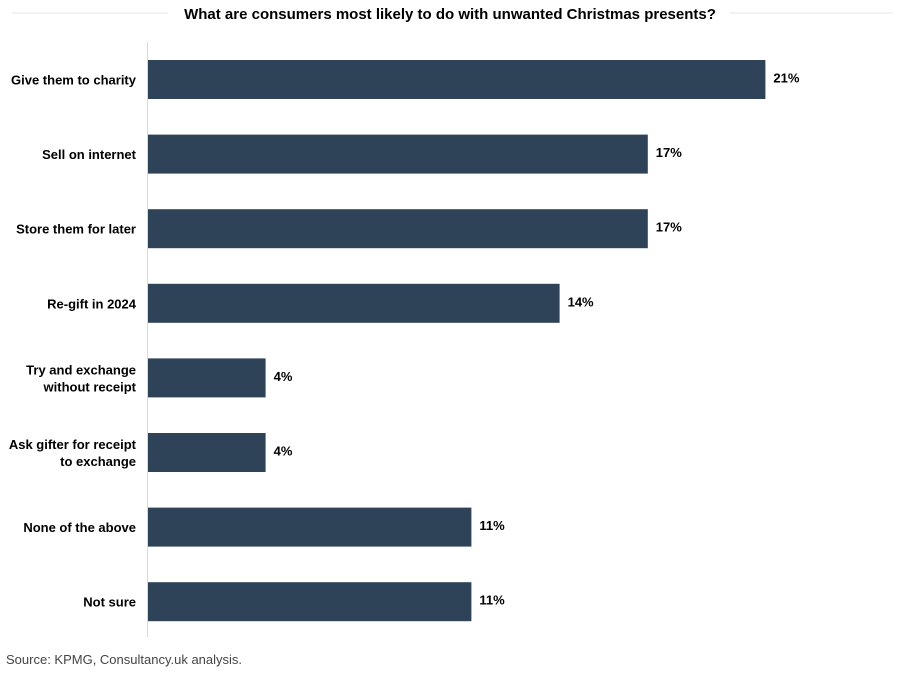 The width and height of the screenshot is (900, 675). What do you see at coordinates (73, 444) in the screenshot?
I see `category-label-5-line-0: Ask gifter for receipt` at bounding box center [73, 444].